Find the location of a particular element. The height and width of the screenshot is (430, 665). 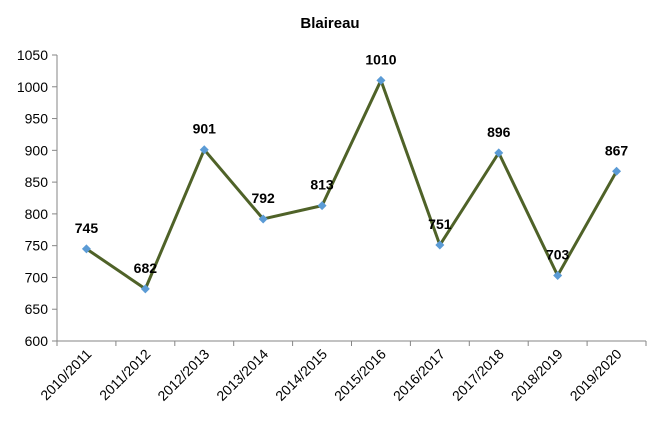

y-tick-label: 950 is located at coordinates (37, 119).